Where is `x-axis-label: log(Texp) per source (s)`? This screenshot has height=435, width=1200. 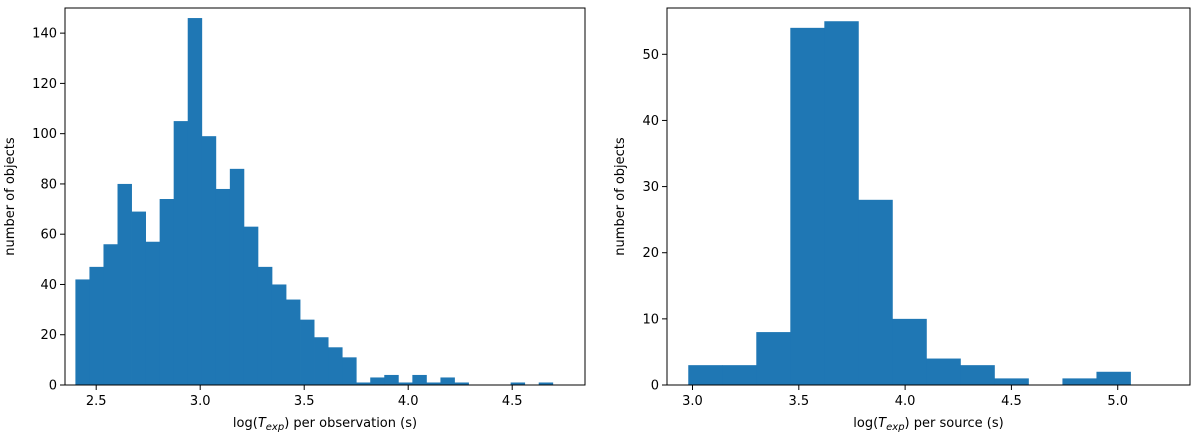 x-axis-label: log(Texp) per source (s) is located at coordinates (928, 424).